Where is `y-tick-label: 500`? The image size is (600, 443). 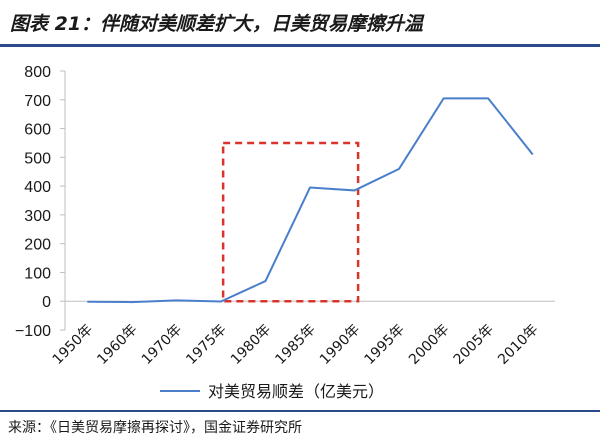
y-tick-label: 500 is located at coordinates (37, 158).